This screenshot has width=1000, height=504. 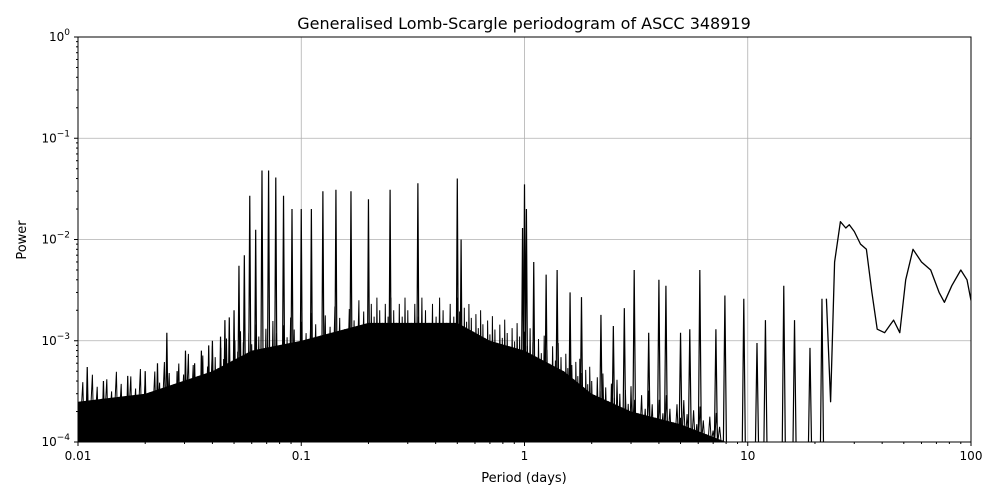 What do you see at coordinates (55, 340) in the screenshot?
I see `y-tick-label: 10⁻³` at bounding box center [55, 340].